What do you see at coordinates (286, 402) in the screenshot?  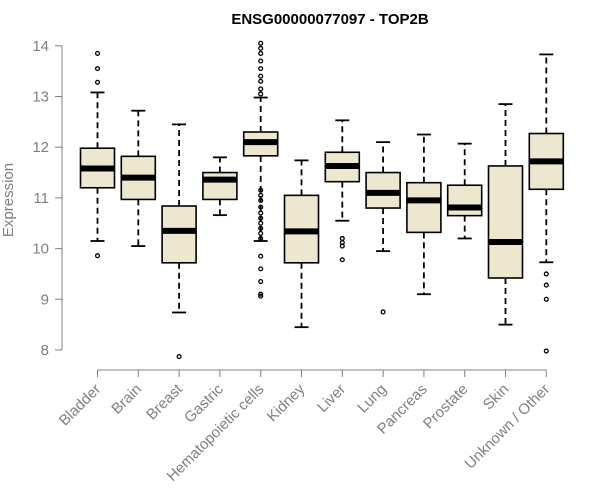 I see `x-tick-label: Kidney` at bounding box center [286, 402].